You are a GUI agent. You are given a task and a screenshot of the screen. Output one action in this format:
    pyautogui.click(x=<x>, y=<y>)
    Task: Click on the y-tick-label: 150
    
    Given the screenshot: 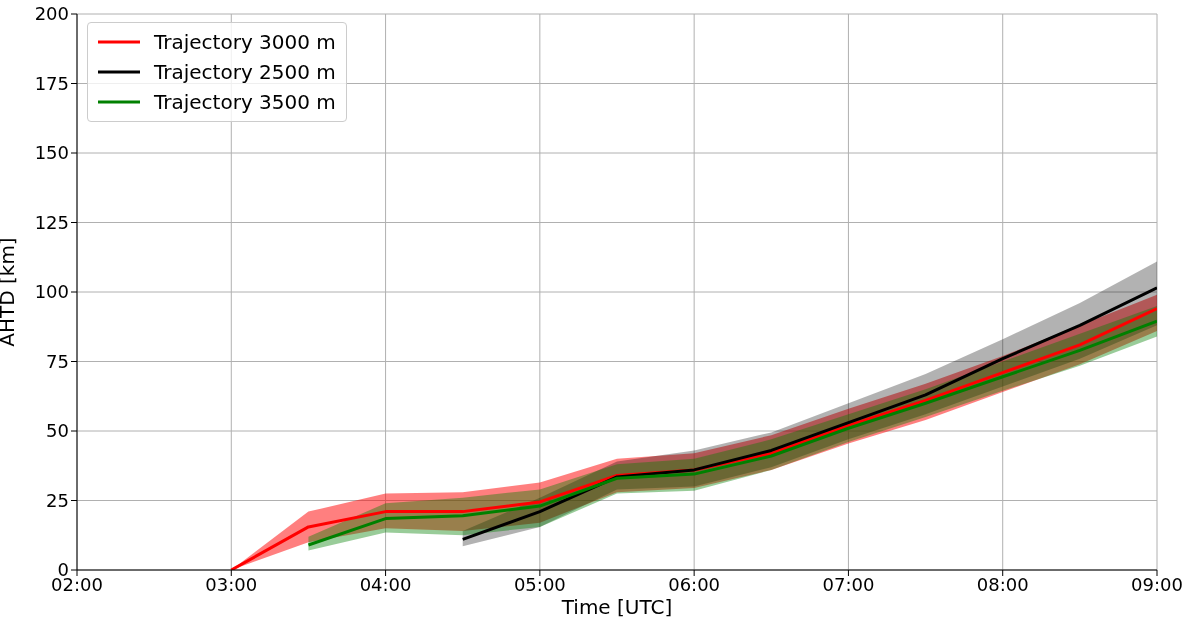 What is the action you would take?
    pyautogui.click(x=51, y=153)
    